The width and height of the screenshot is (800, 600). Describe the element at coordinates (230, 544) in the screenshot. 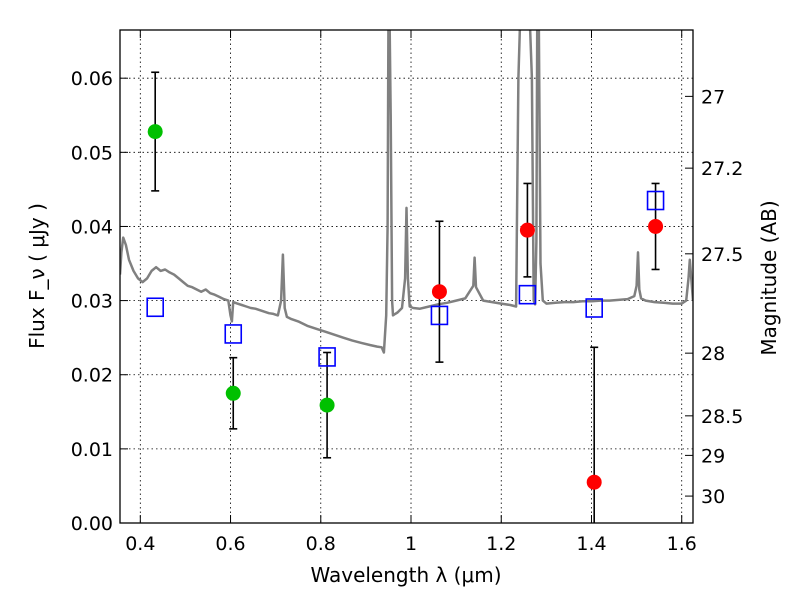

I see `x-tick-label: 0.6` at that location.